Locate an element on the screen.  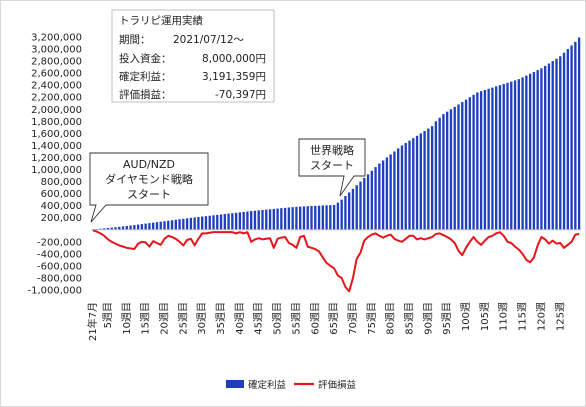
y-tick-label: -1,000,000 is located at coordinates (54, 291).